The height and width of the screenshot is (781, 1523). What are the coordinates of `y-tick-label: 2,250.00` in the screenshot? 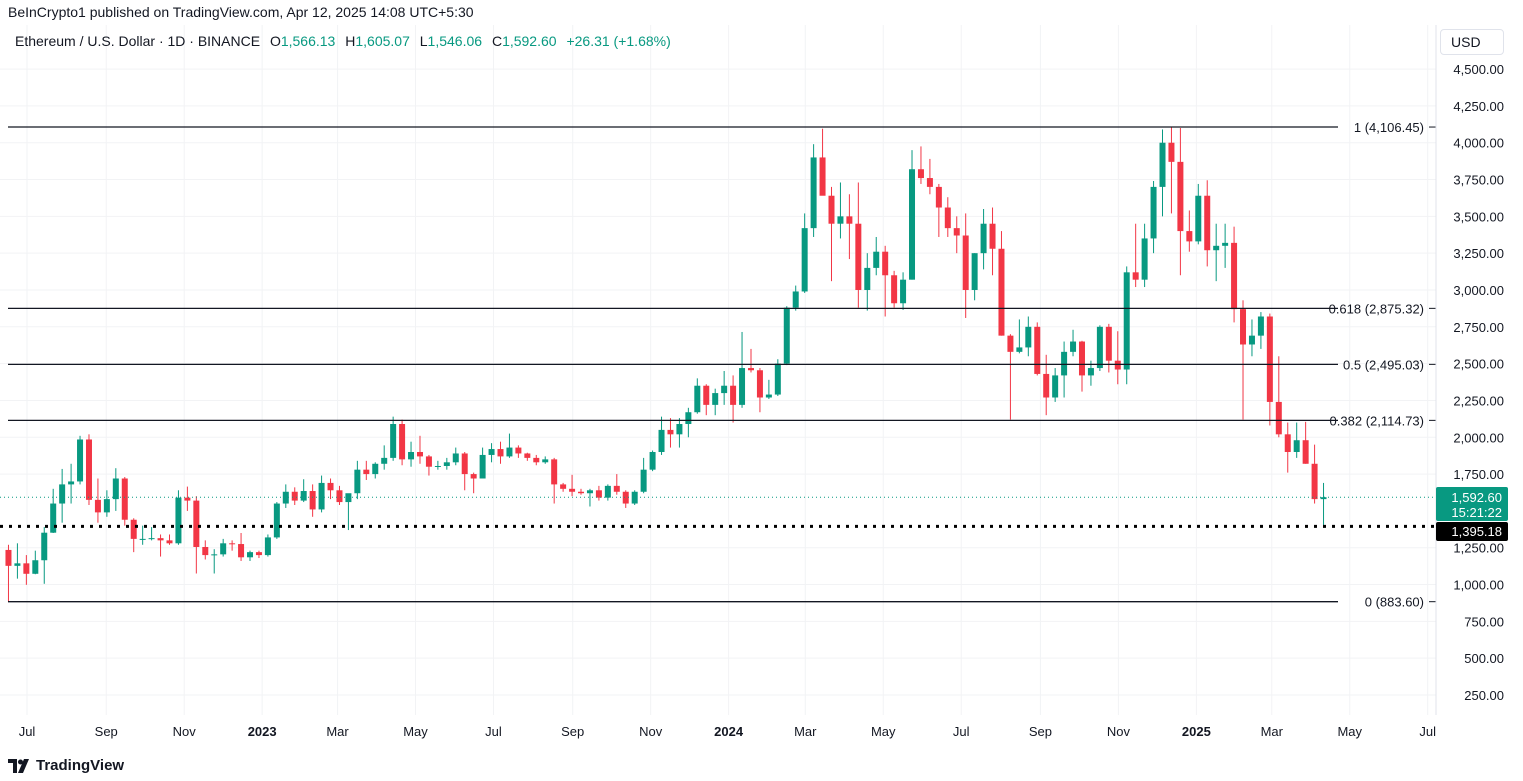 It's located at (1478, 400).